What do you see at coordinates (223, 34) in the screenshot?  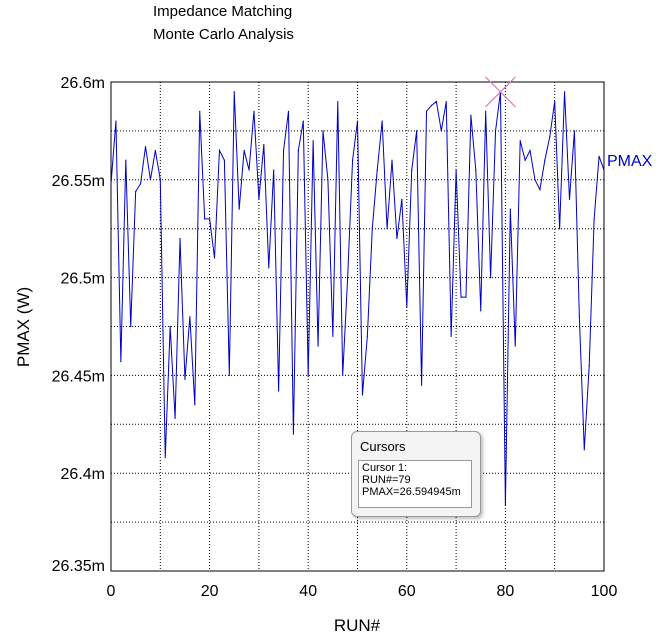 I see `chart-subtitle: Monte Carlo Analysis` at bounding box center [223, 34].